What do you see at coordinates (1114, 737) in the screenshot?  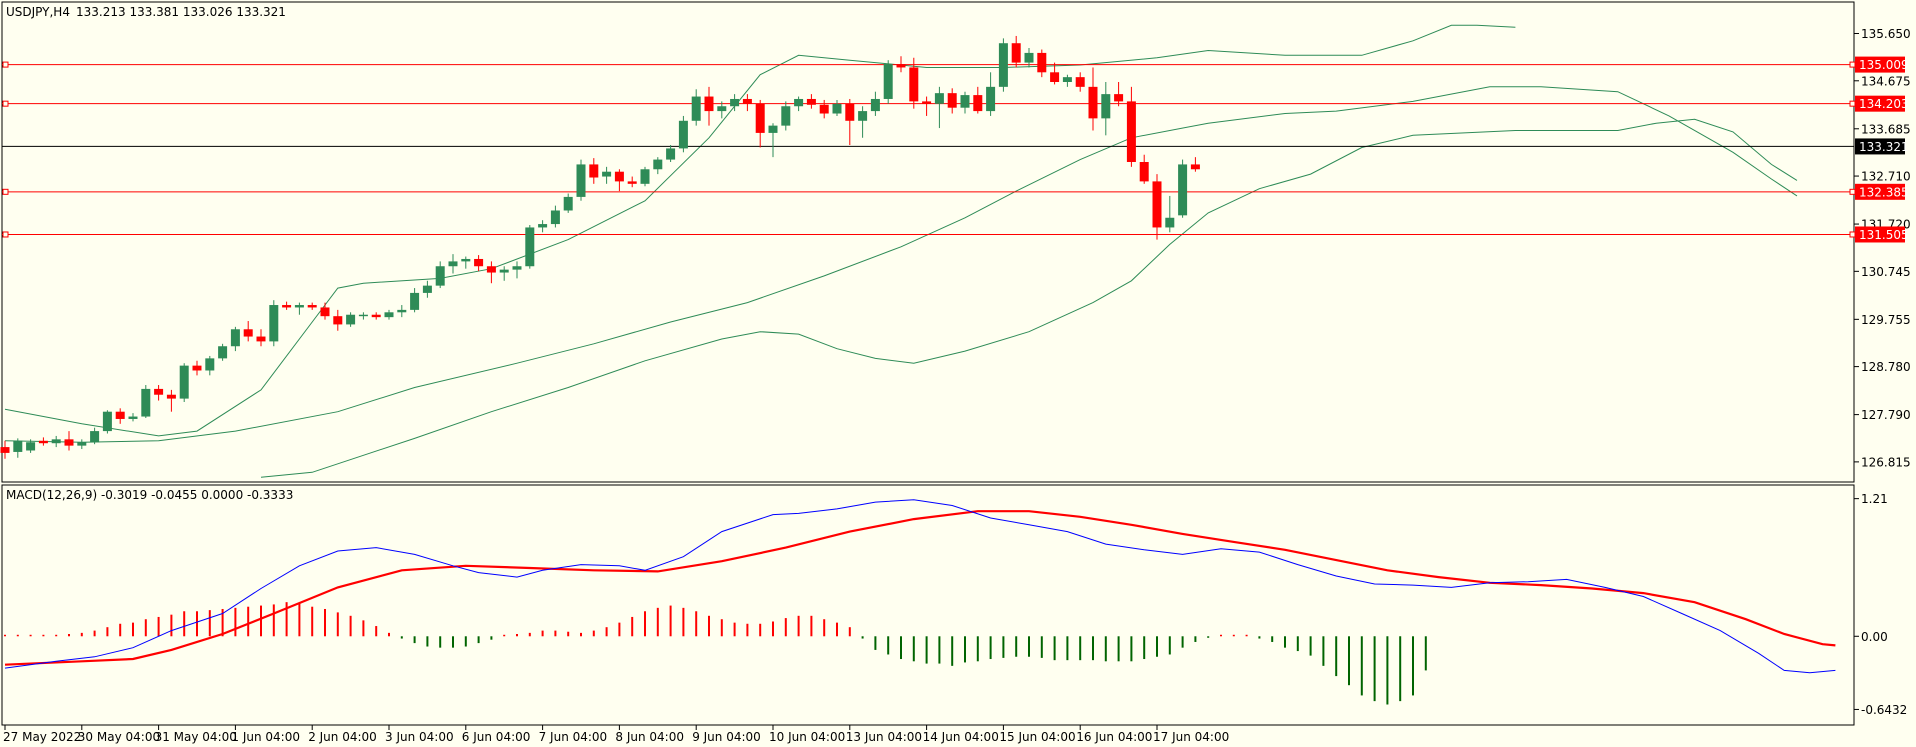 I see `time-tick-label: 16 Jun 04:00` at bounding box center [1114, 737].